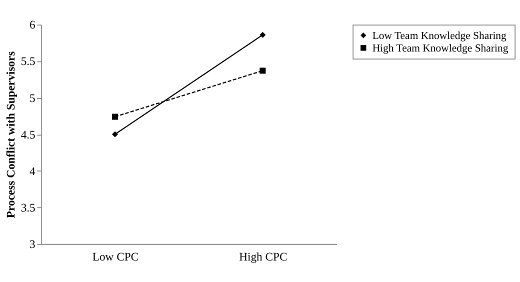 The height and width of the screenshot is (282, 520). Describe the element at coordinates (28, 135) in the screenshot. I see `y-tick-label: 4.5` at that location.